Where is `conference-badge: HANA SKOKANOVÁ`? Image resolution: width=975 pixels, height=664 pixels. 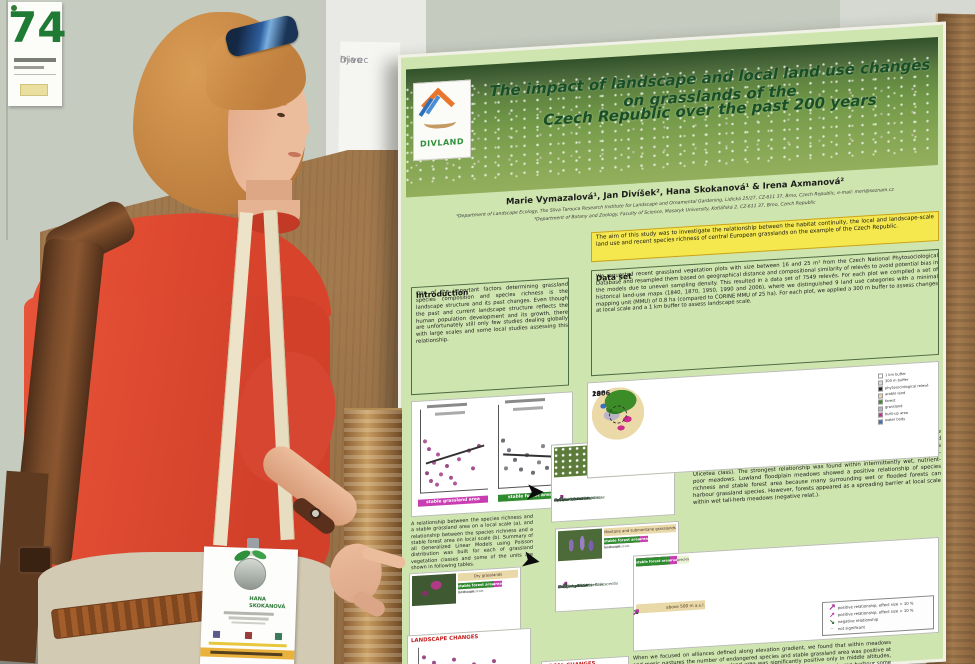 conference-badge: HANA SKOKANOVÁ is located at coordinates (249, 605).